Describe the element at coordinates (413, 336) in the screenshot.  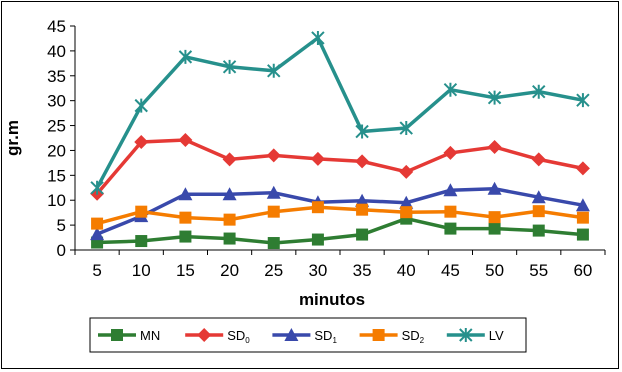
I see `legend-label: SD2` at that location.